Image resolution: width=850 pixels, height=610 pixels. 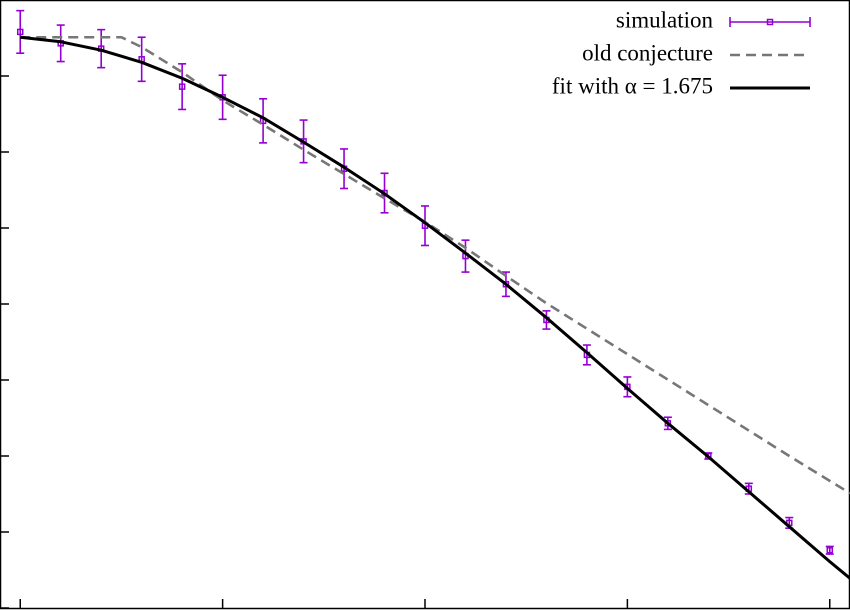 I want to click on legend-swatch, so click(x=770, y=22).